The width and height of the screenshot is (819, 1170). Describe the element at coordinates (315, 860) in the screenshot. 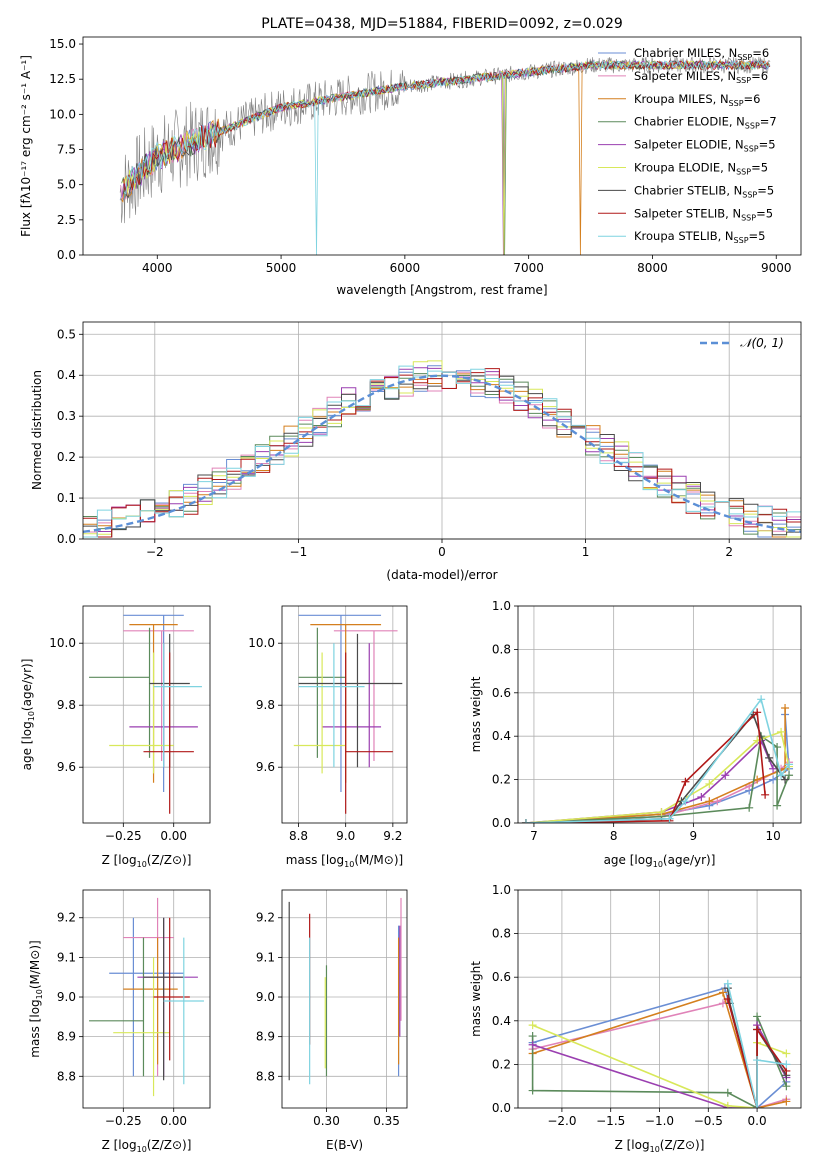

I see `x-axis-label-main: mass [log` at that location.